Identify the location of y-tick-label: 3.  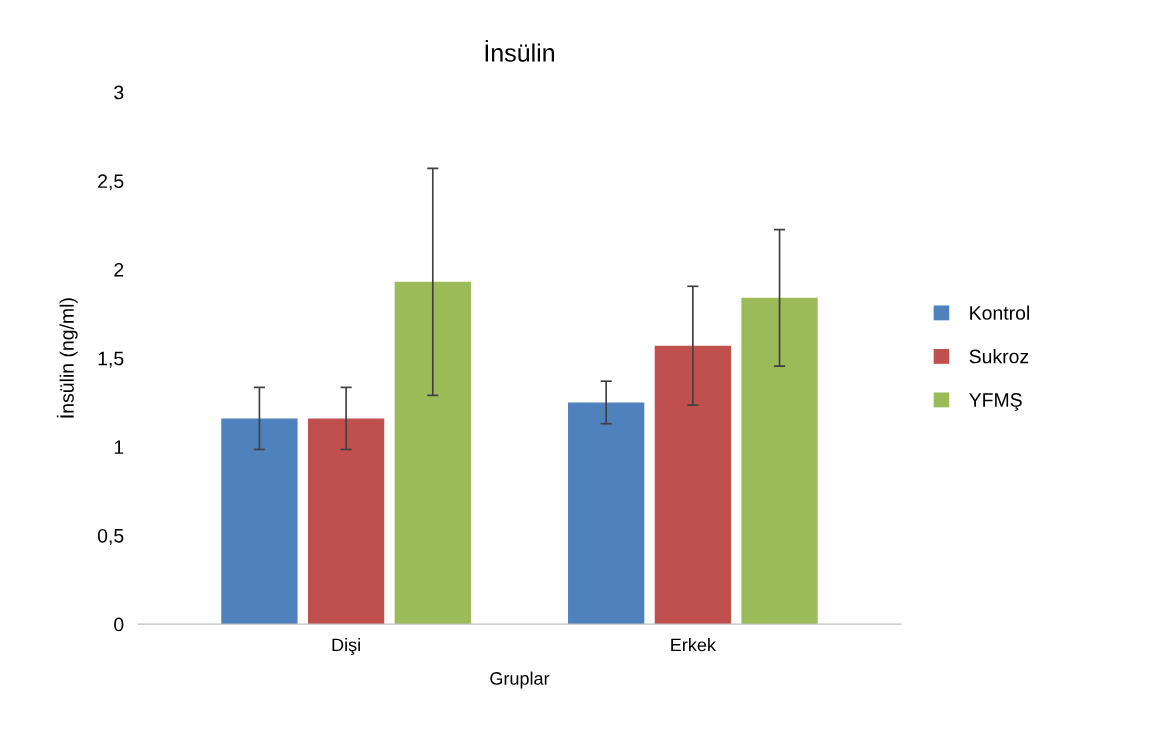
(119, 92).